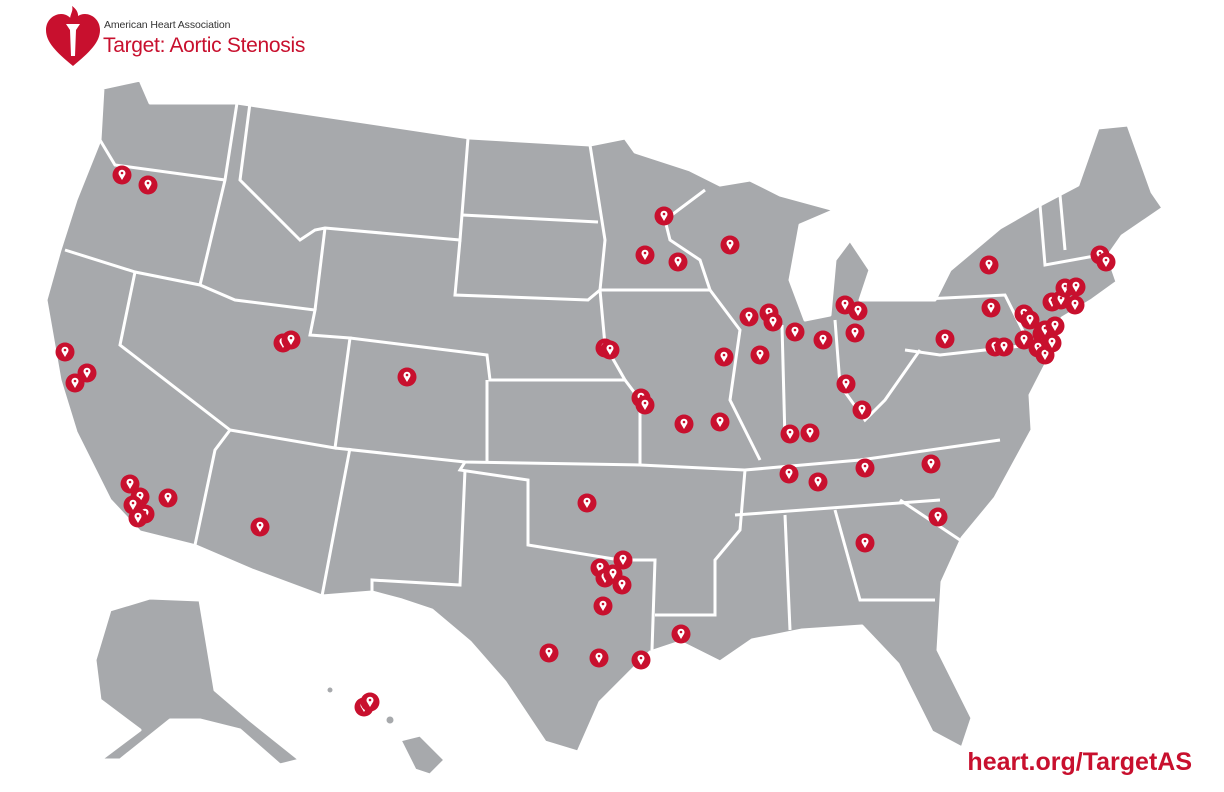 This screenshot has width=1224, height=792. What do you see at coordinates (167, 25) in the screenshot?
I see `organization-name: American Heart Association` at bounding box center [167, 25].